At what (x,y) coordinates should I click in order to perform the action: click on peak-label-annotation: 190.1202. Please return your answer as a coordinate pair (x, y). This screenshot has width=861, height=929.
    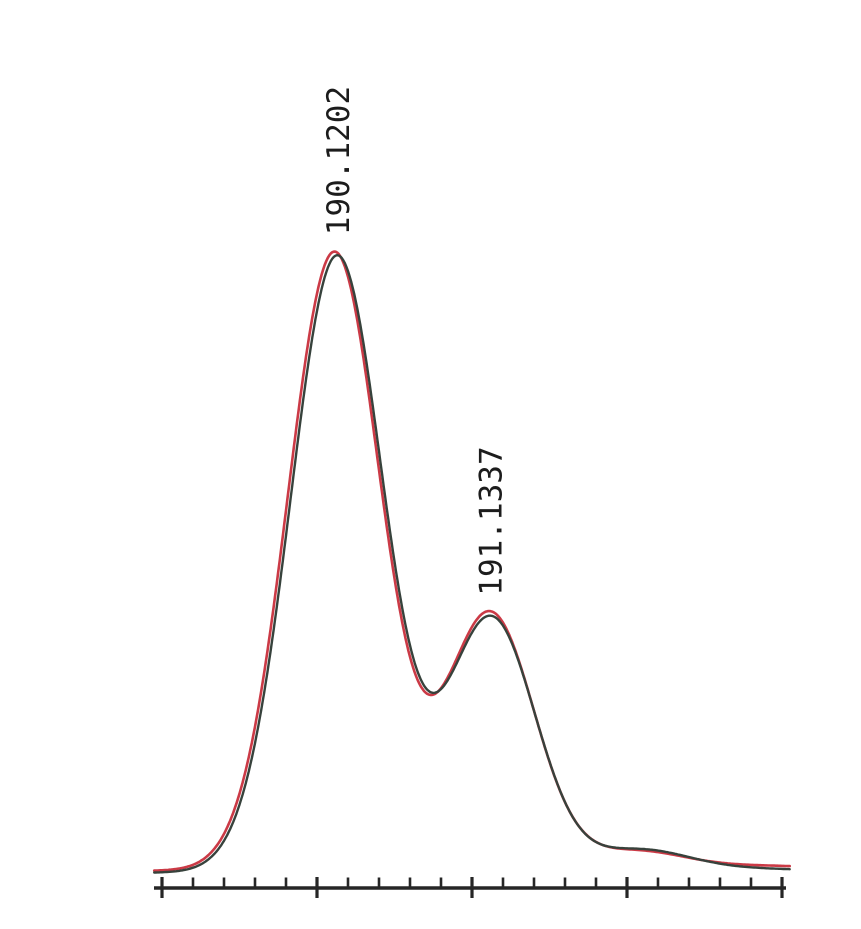
    Looking at the image, I should click on (339, 160).